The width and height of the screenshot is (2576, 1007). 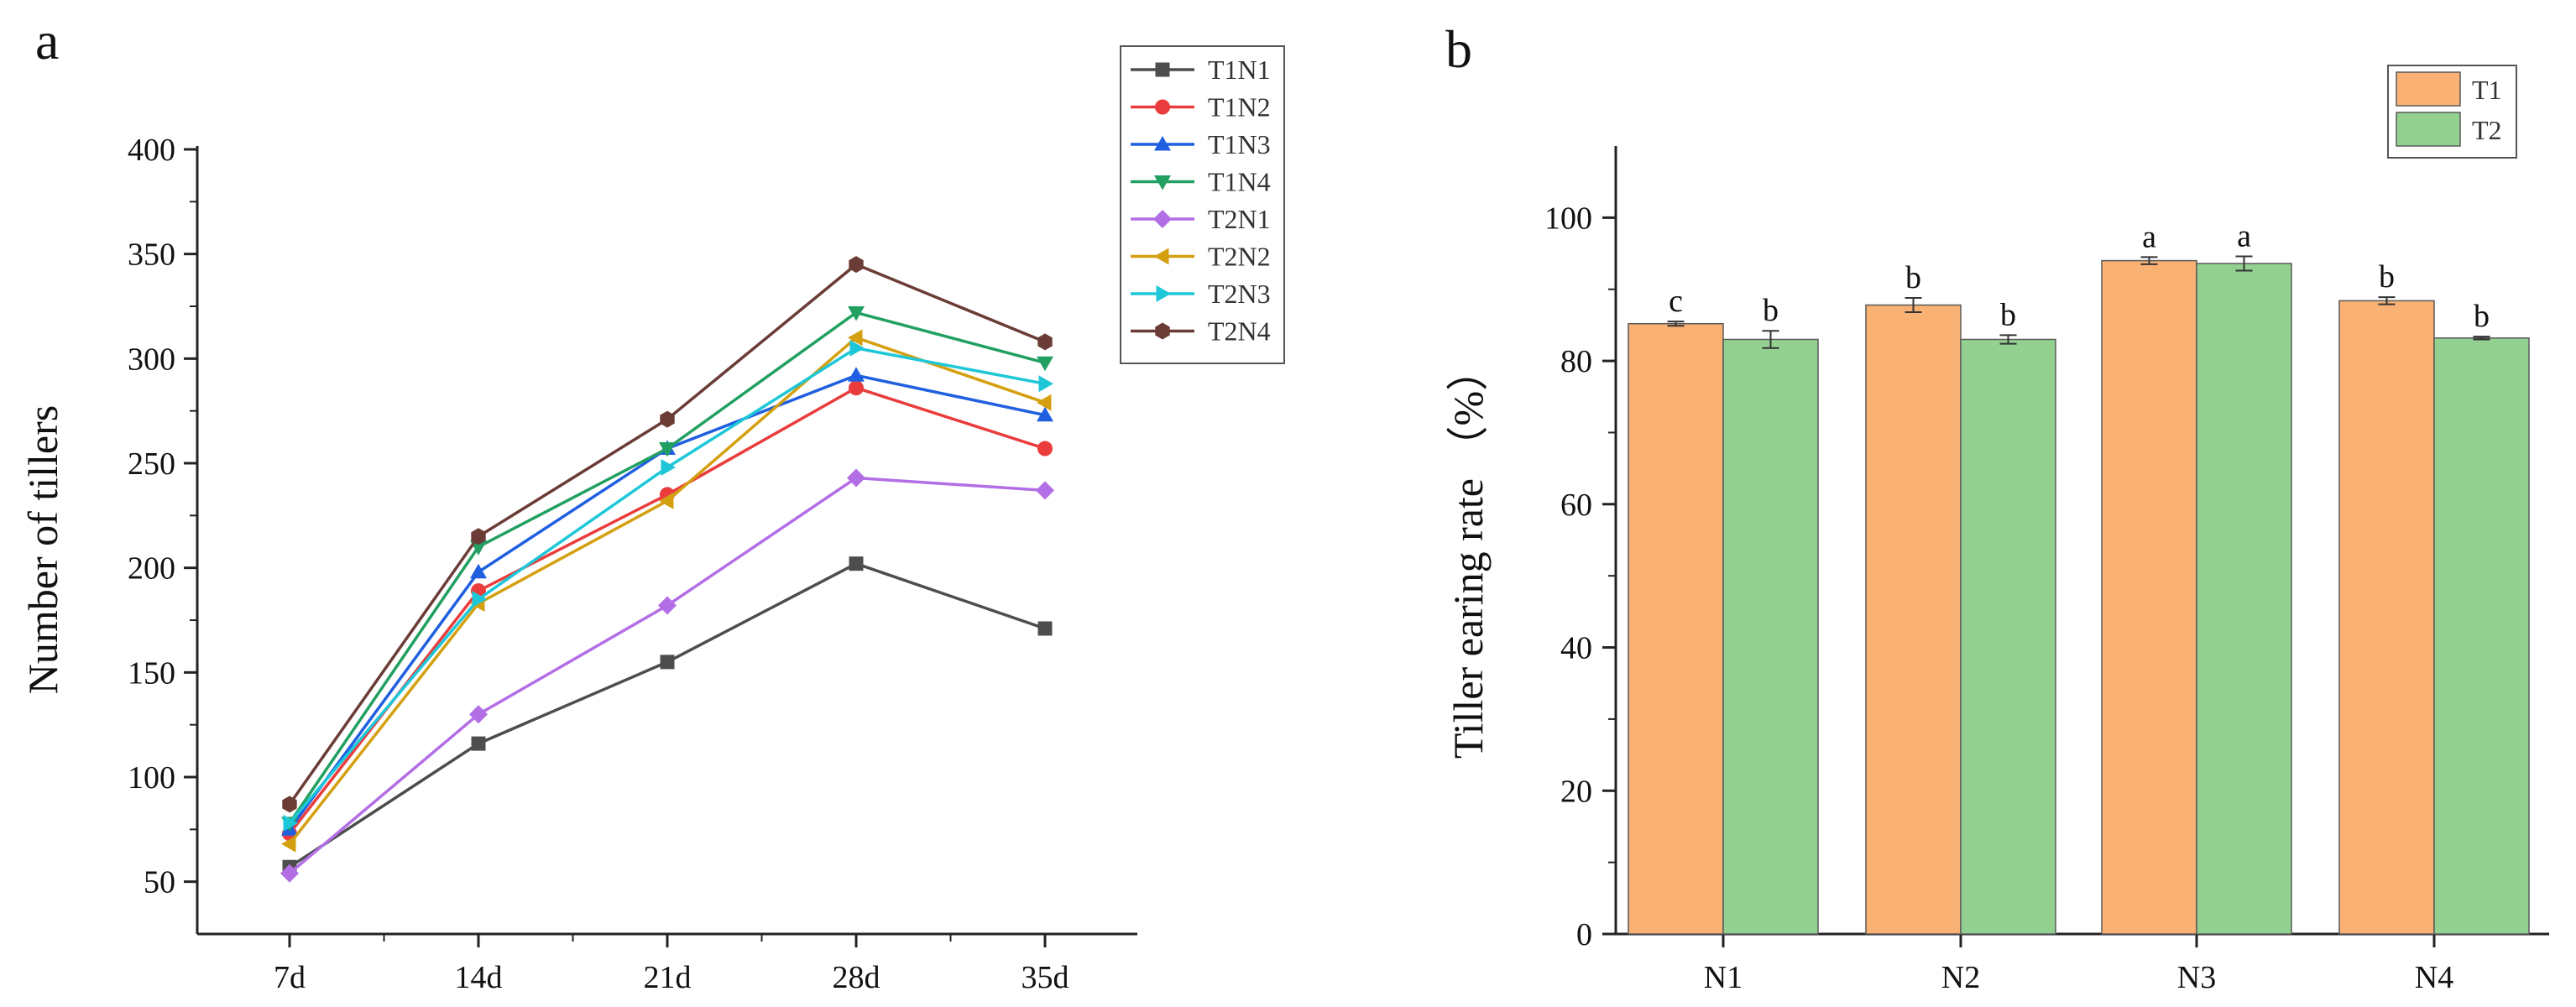 I want to click on legend-label: T2N4, so click(x=1239, y=331).